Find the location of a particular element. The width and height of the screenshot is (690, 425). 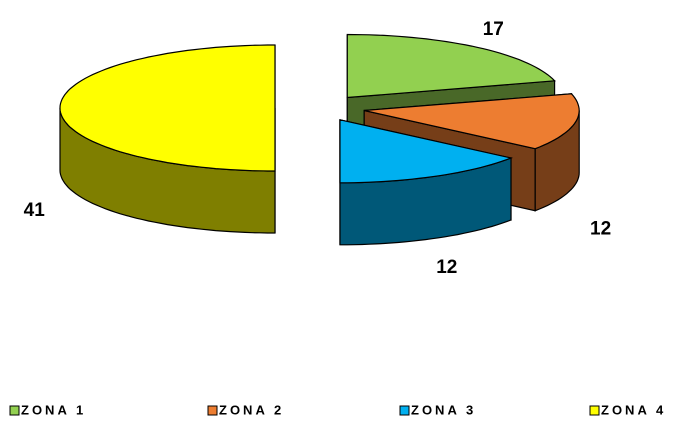

legend-label: ZONA 4 is located at coordinates (633, 409).